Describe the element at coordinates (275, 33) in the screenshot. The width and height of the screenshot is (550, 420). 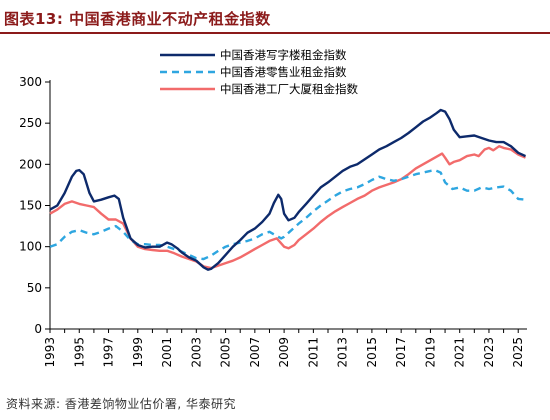
I see `title-divider` at that location.